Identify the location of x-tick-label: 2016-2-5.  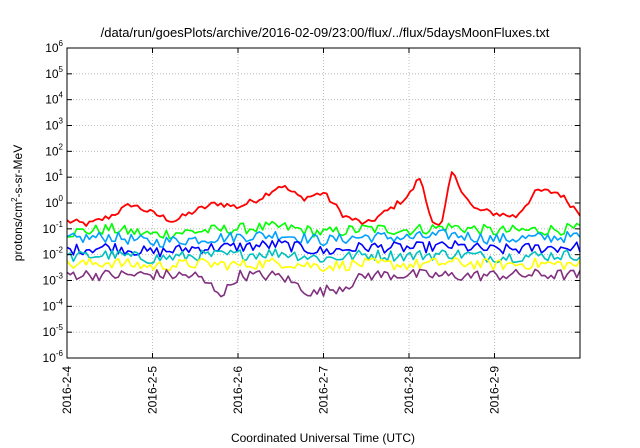
(153, 390).